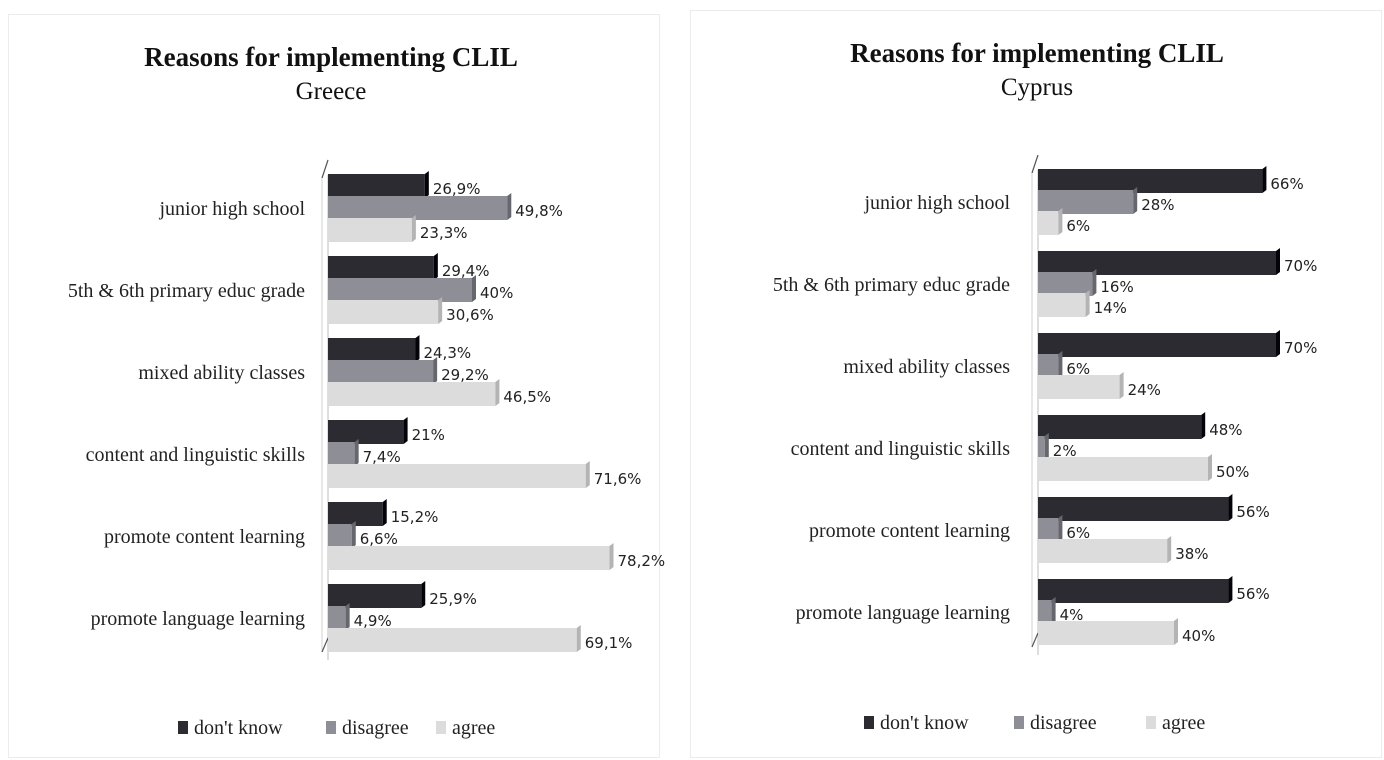 This screenshot has width=1384, height=760. What do you see at coordinates (465, 375) in the screenshot?
I see `data-label: 29,2%` at bounding box center [465, 375].